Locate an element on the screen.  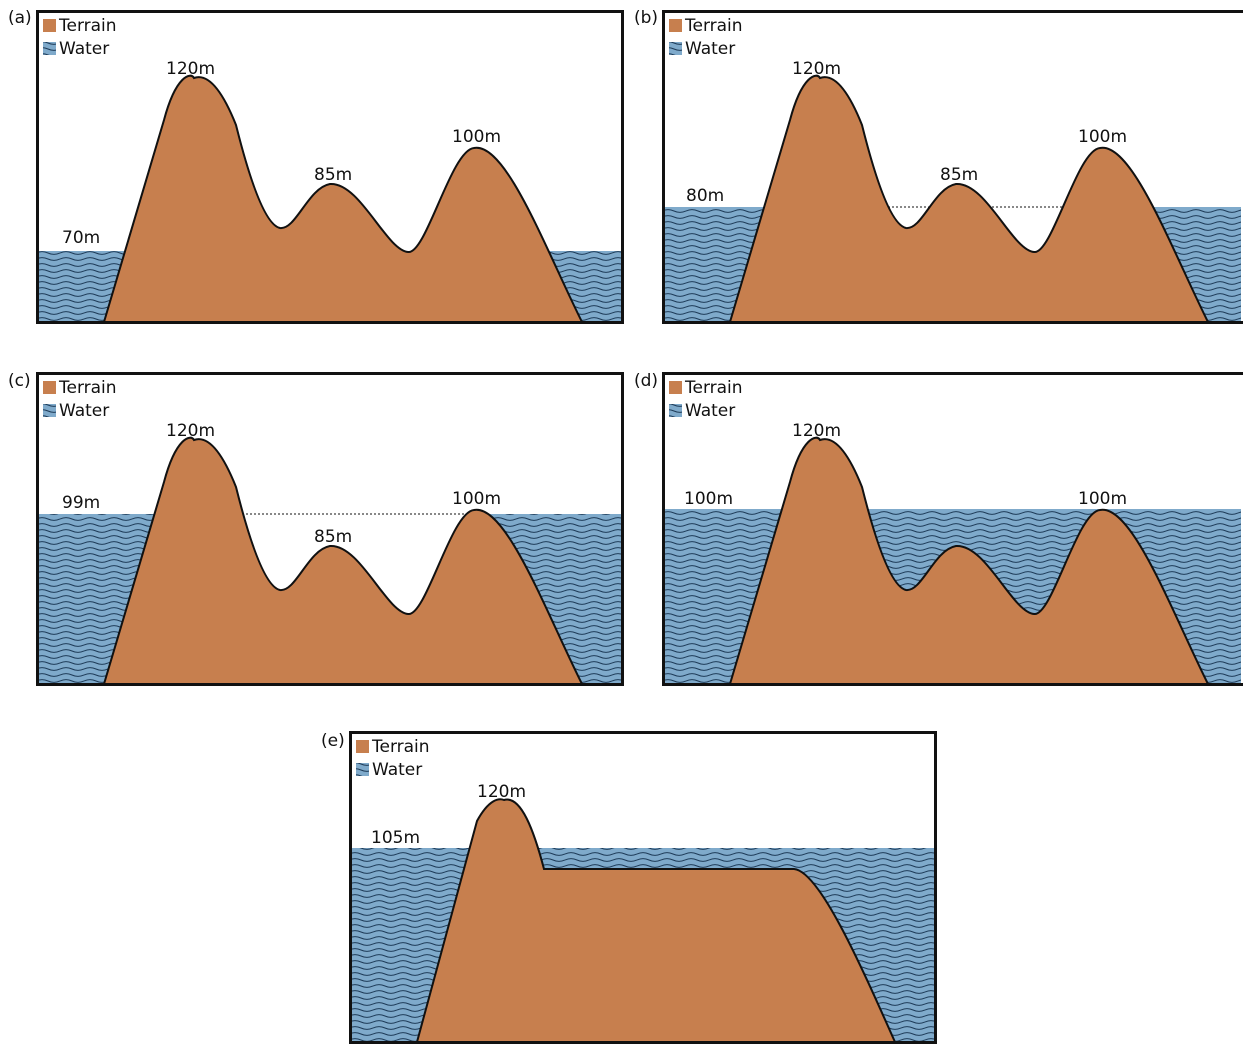
panel-c: Terrain Water 99m 120m 85m 100m is located at coordinates (330, 529).